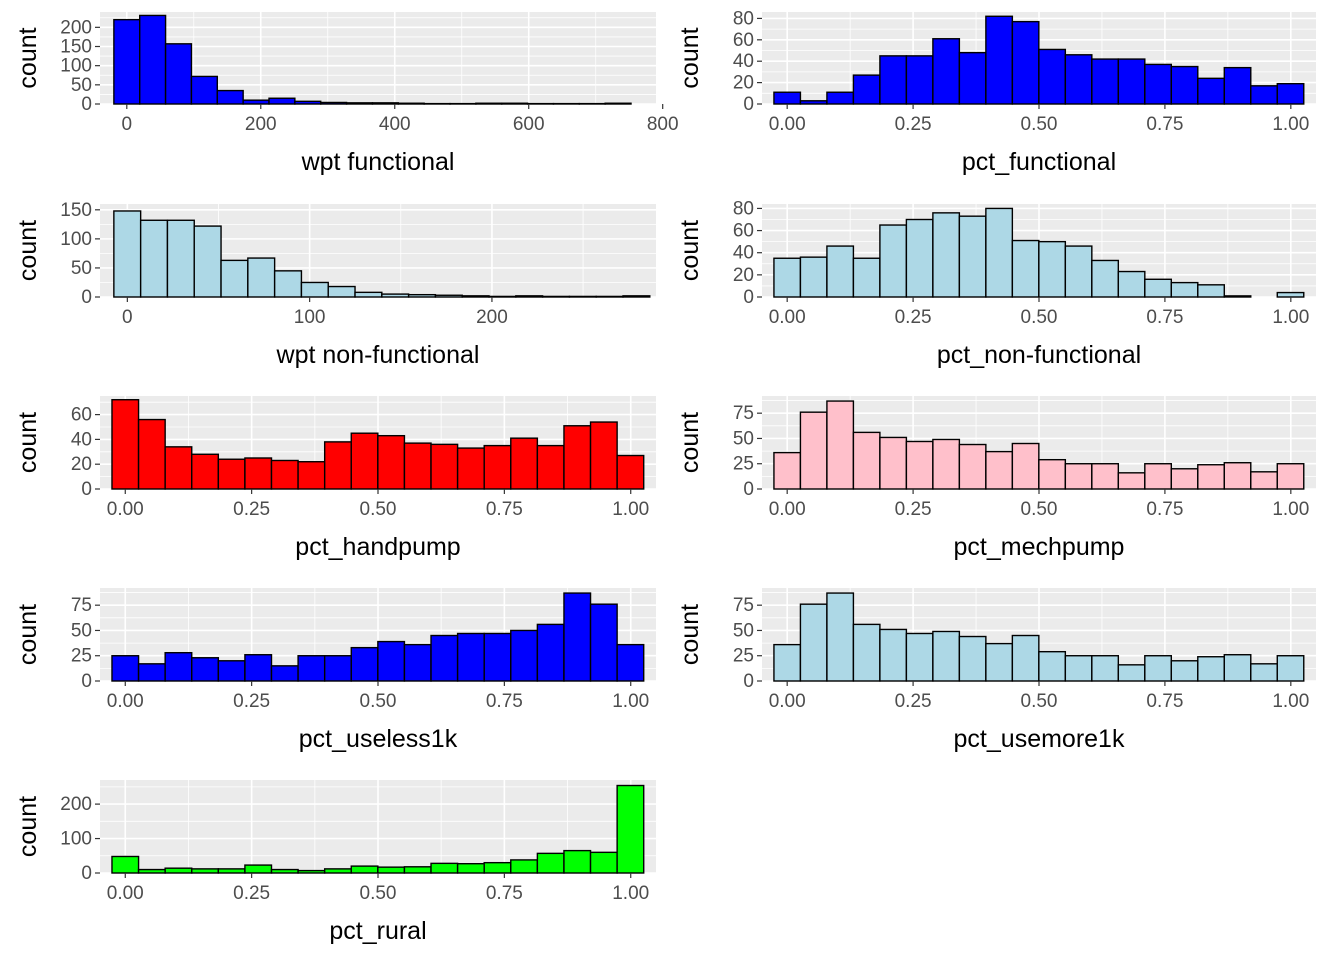  I want to click on x-axis-title: pct_rural, so click(377, 931).